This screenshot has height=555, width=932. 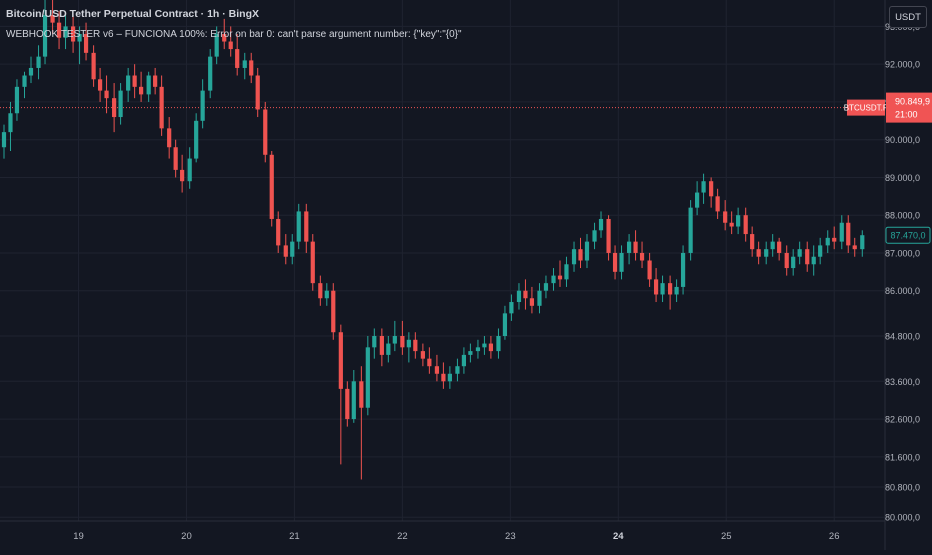 I want to click on y-tick-label: 80.800,0, so click(x=902, y=488).